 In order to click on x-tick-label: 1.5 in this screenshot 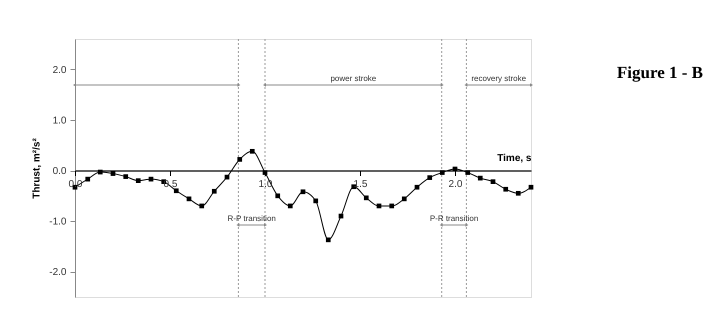, I will do `click(361, 184)`.